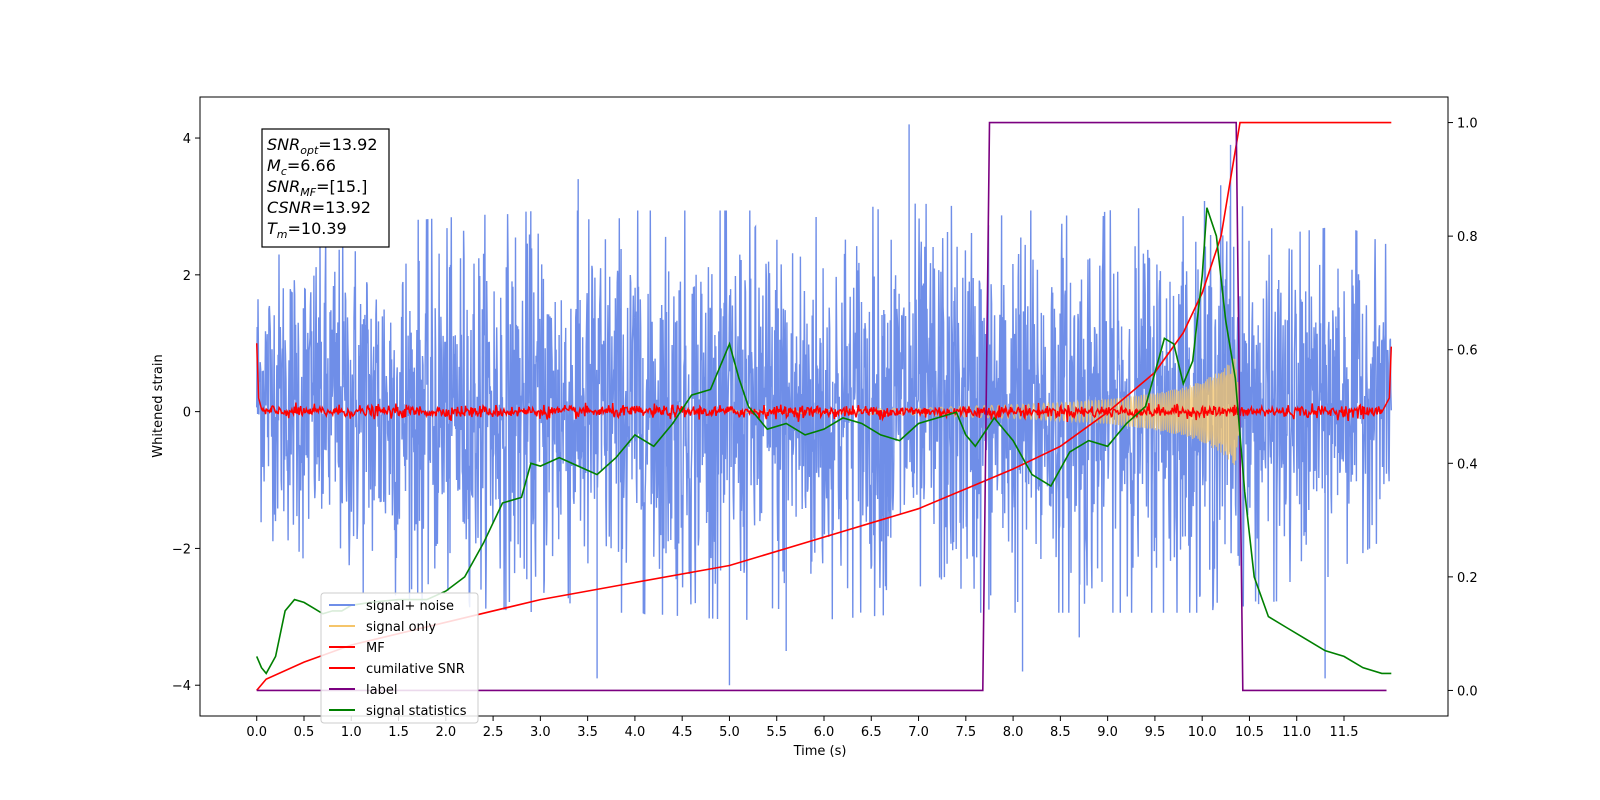 This screenshot has width=1600, height=800. What do you see at coordinates (824, 383) in the screenshot?
I see `mf-line` at bounding box center [824, 383].